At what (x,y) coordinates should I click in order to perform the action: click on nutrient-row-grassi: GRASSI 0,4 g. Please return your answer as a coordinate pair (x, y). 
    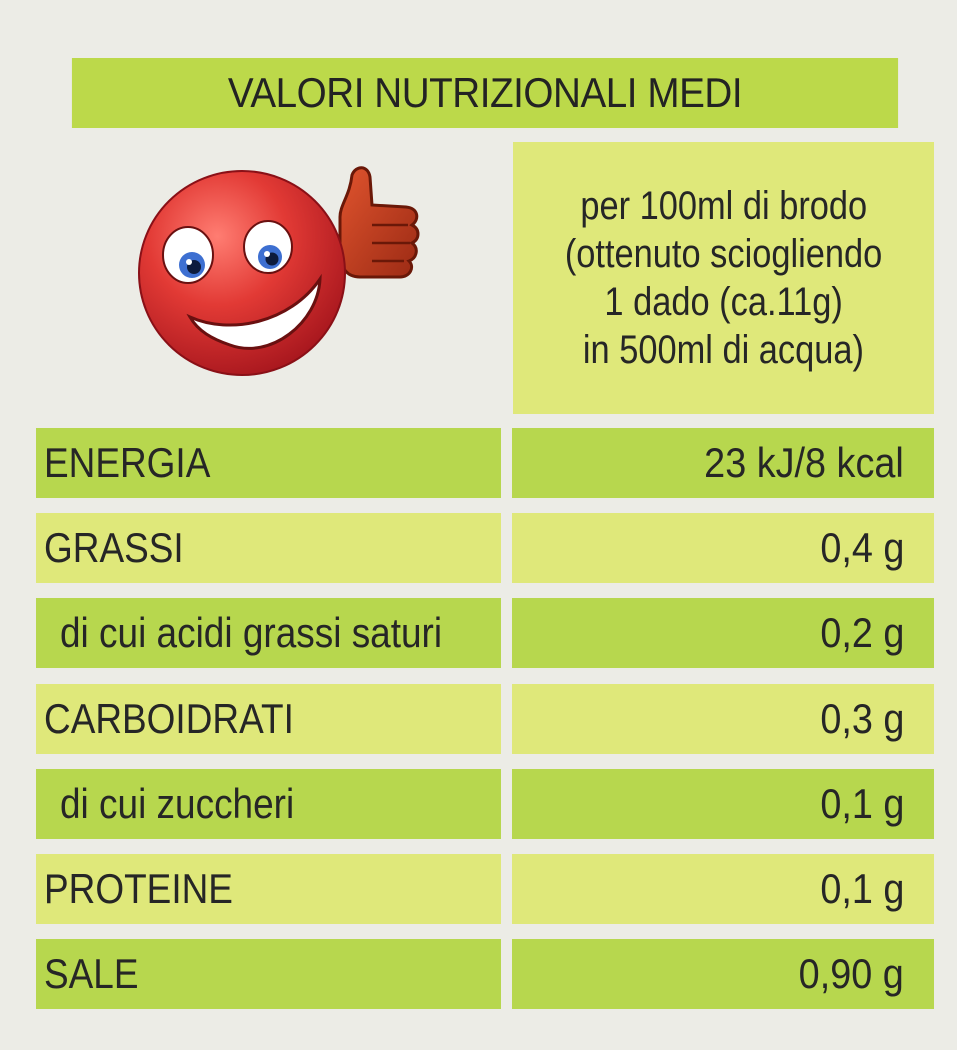
    Looking at the image, I should click on (485, 548).